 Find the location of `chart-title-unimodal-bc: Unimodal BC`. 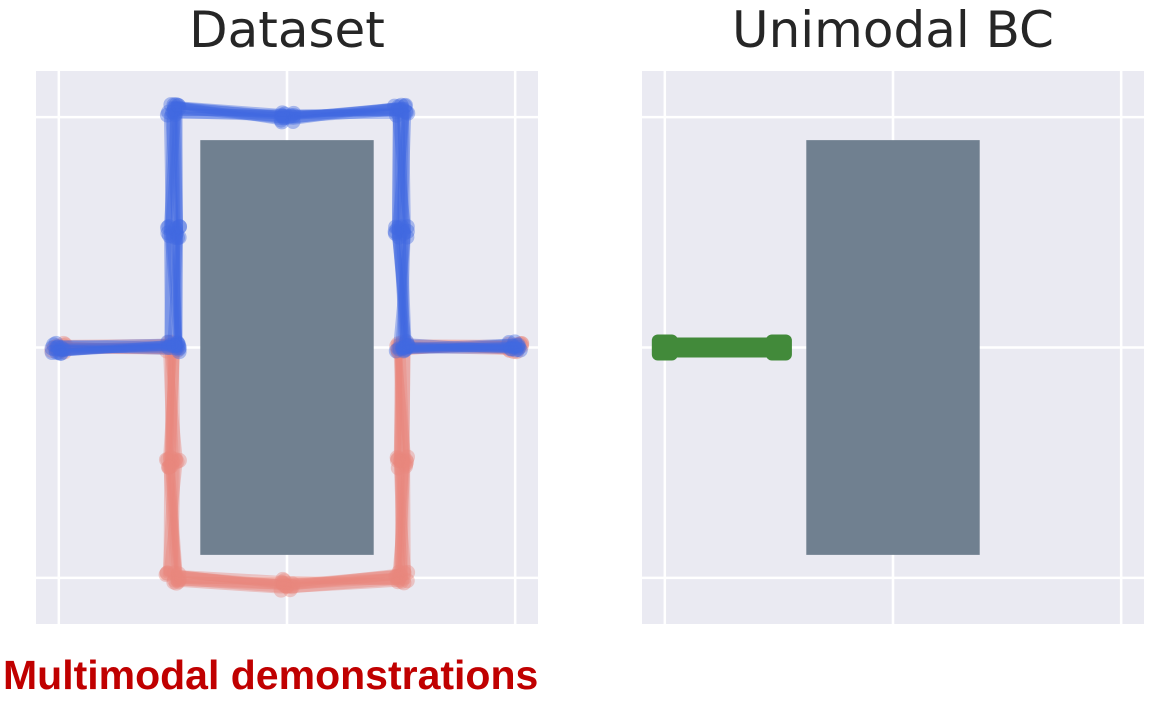

chart-title-unimodal-bc: Unimodal BC is located at coordinates (893, 30).